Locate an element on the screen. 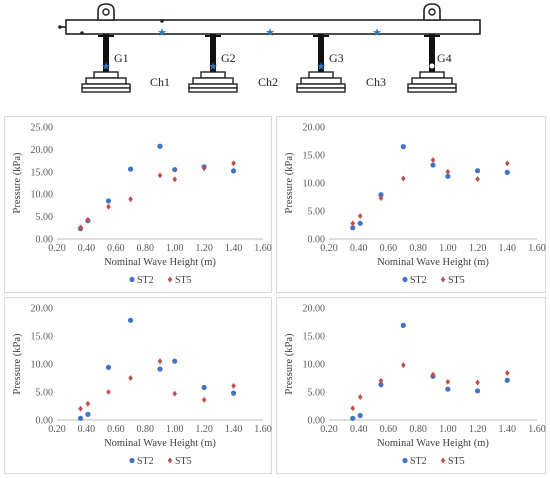  gauge-label-g4: G4 is located at coordinates (444, 58).